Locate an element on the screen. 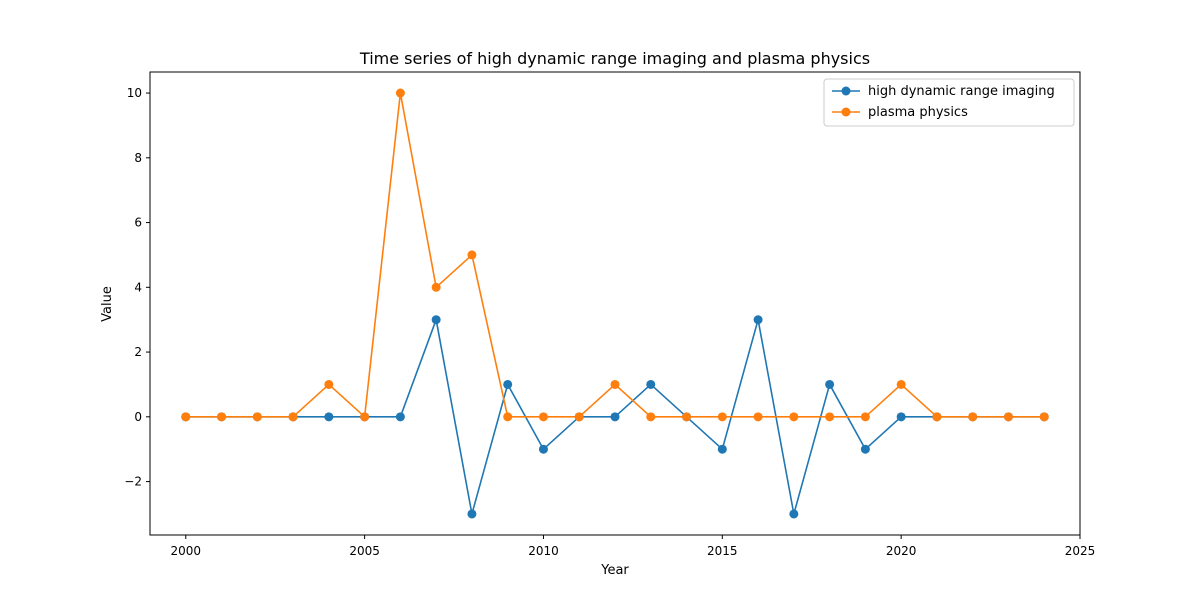 The width and height of the screenshot is (1200, 600). y-tick-label: −2 is located at coordinates (133, 482).